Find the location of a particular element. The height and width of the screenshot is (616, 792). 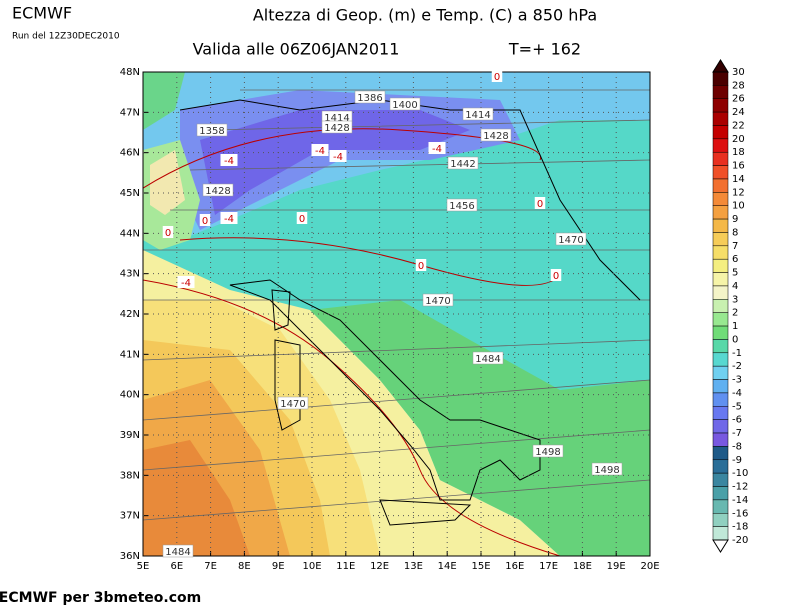

colorbar-label: -9 is located at coordinates (737, 460).